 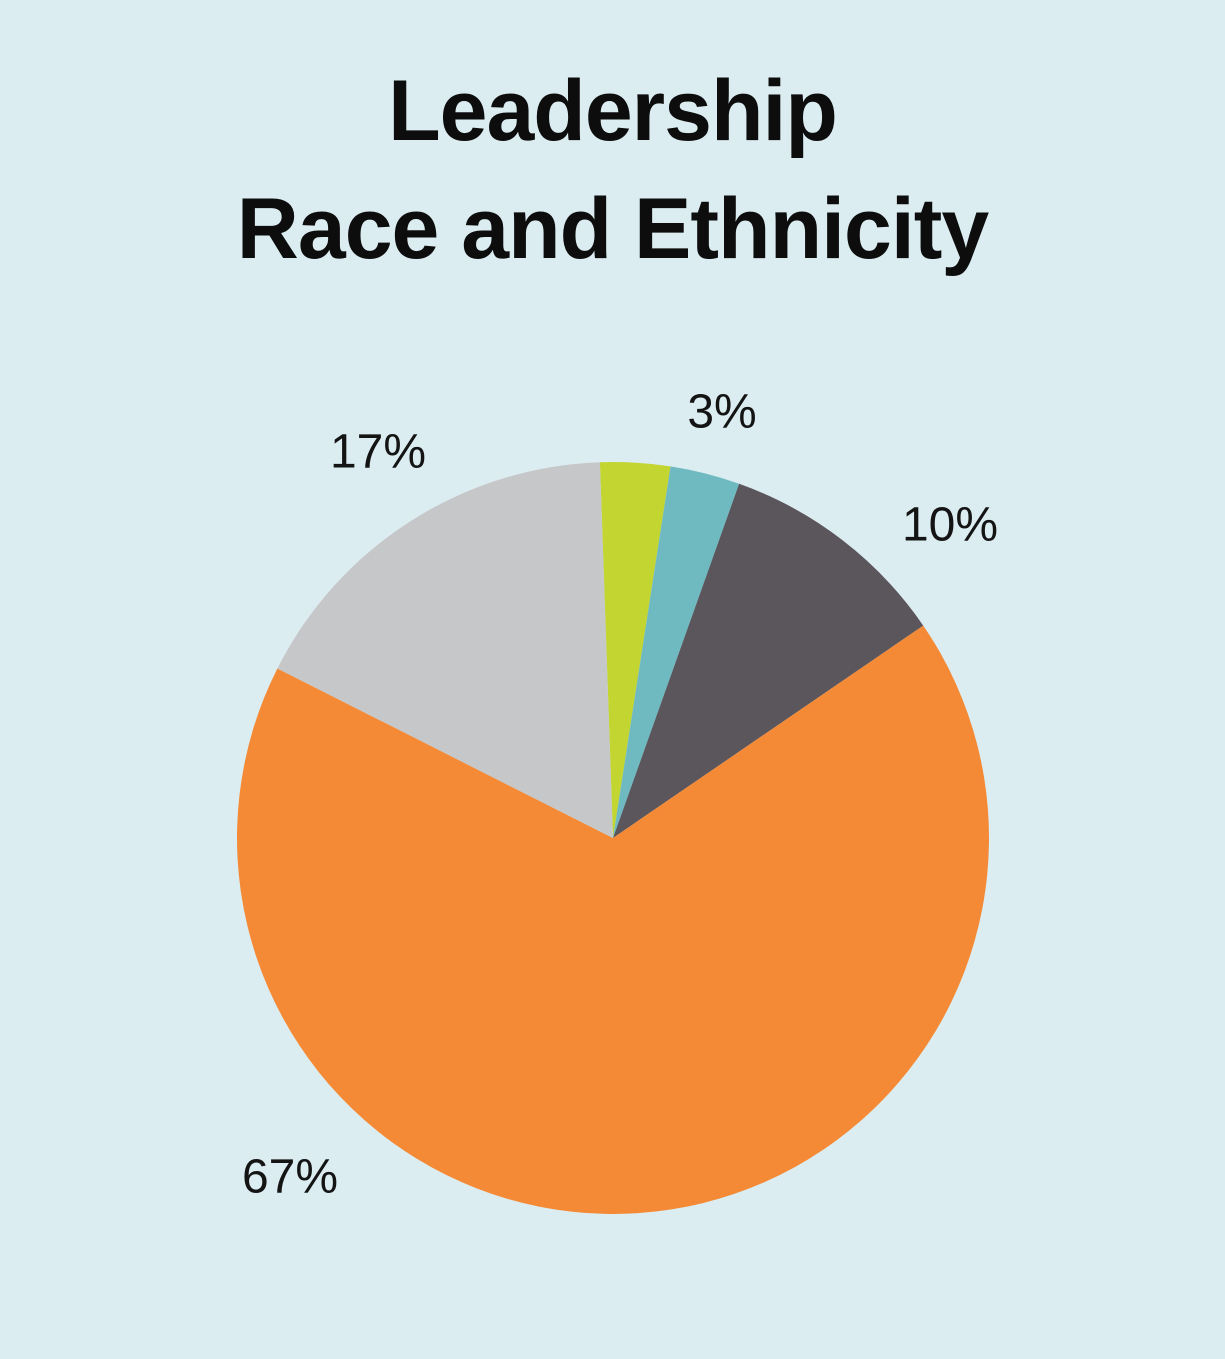 What do you see at coordinates (721, 412) in the screenshot?
I see `pie-label-1: 3%` at bounding box center [721, 412].